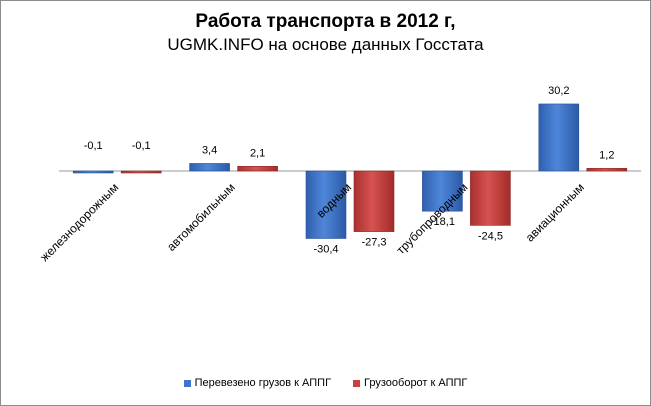  What do you see at coordinates (209, 150) in the screenshot?
I see `value-label: 3,4` at bounding box center [209, 150].